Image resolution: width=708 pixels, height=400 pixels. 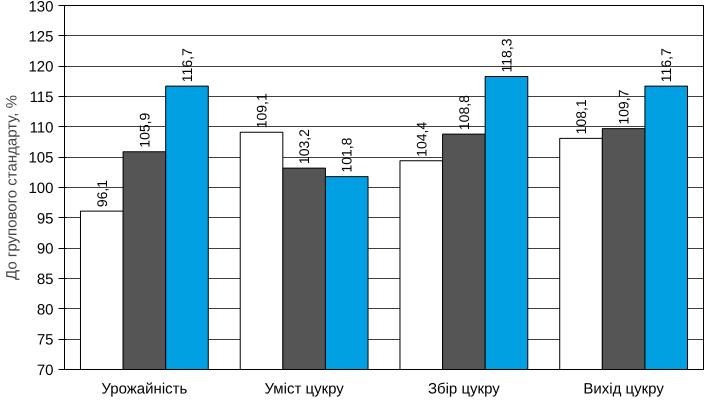 I want to click on y-tick-label: 110, so click(x=42, y=127).